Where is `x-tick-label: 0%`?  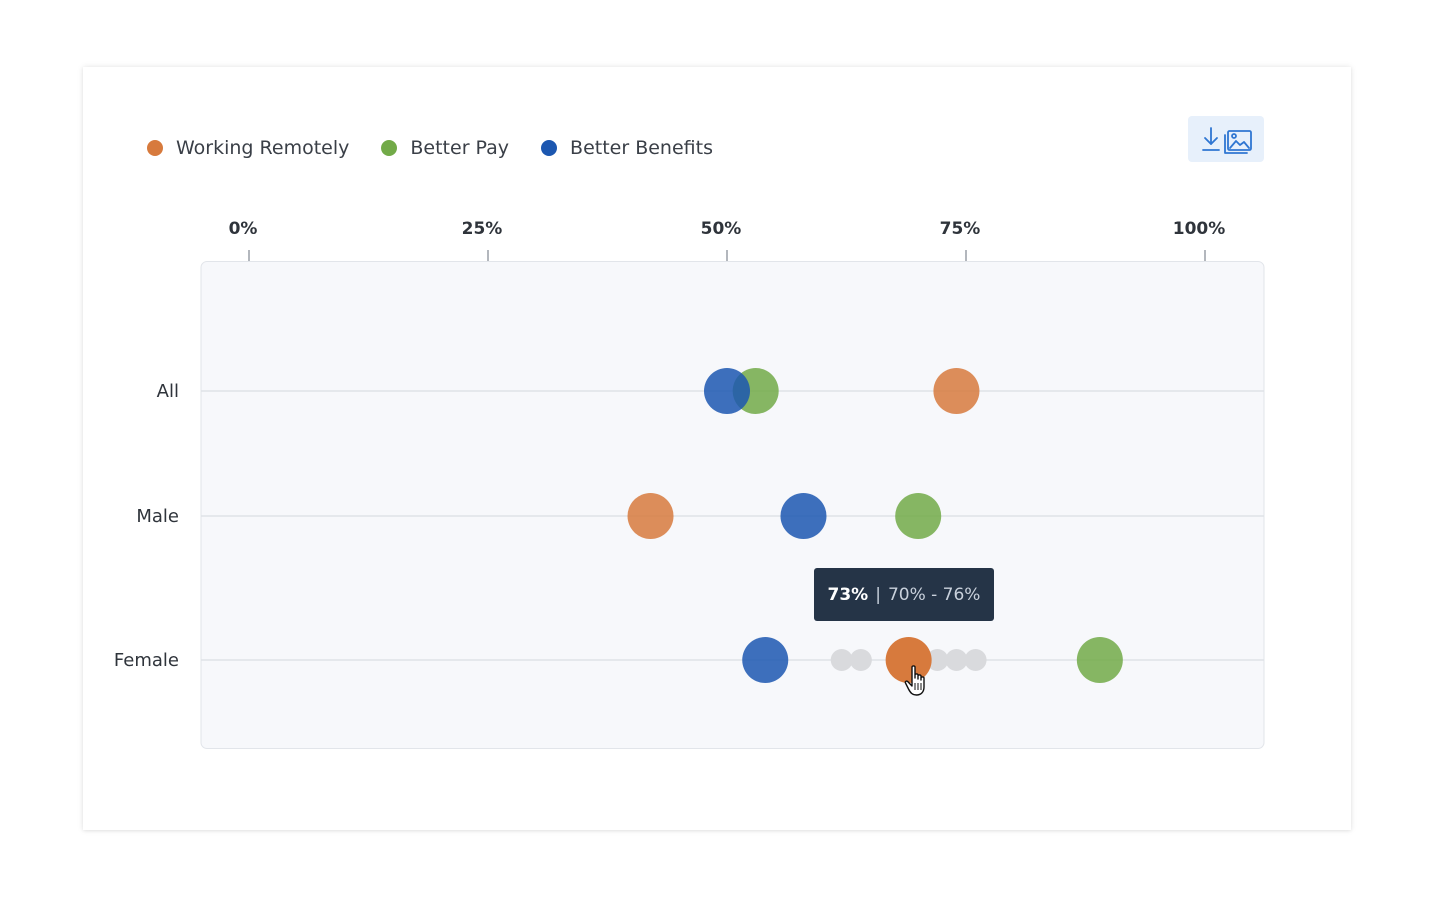
x-tick-label: 0% is located at coordinates (243, 229).